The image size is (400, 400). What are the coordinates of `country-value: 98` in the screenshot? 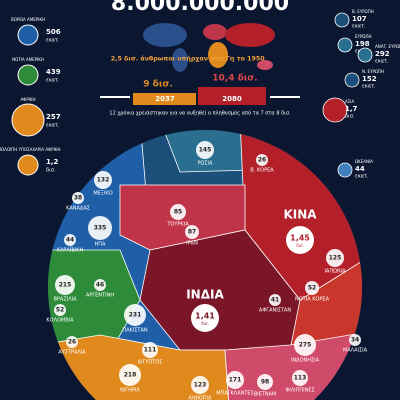 It's located at (265, 382).